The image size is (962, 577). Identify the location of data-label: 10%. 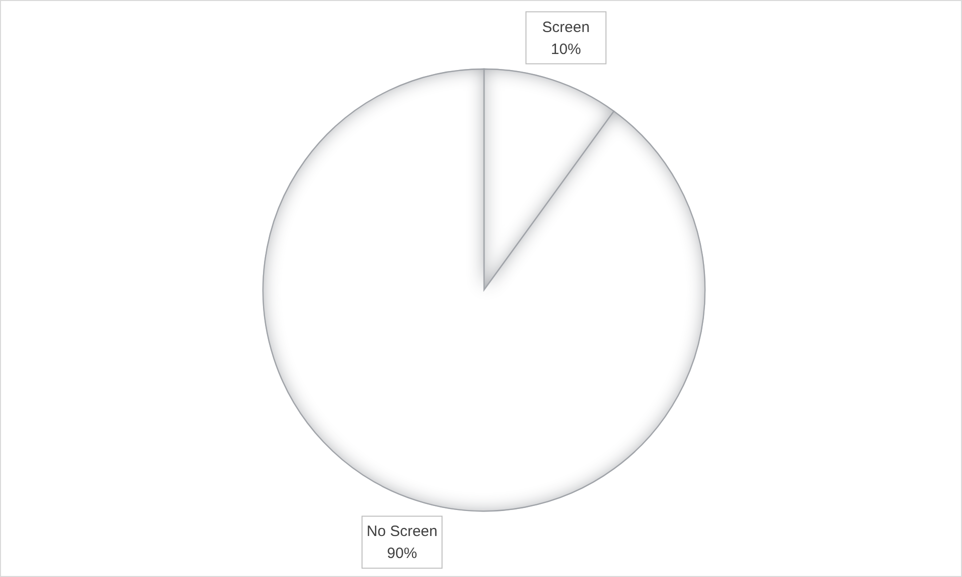
(565, 49).